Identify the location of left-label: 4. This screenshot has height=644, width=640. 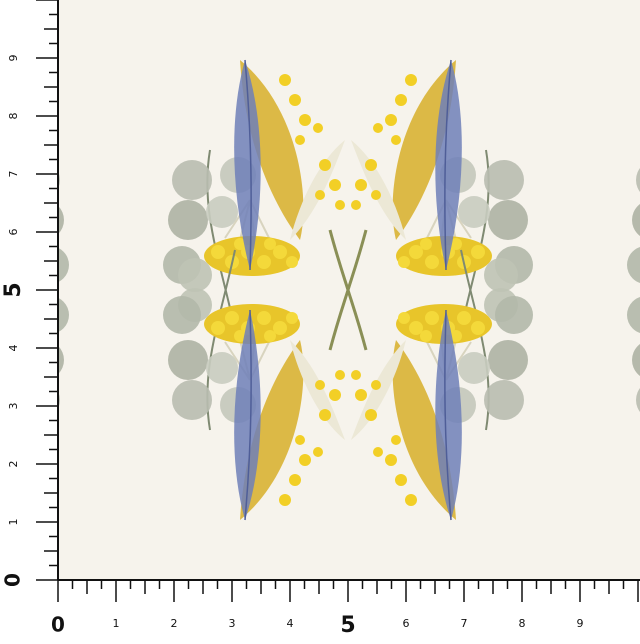
(13, 348).